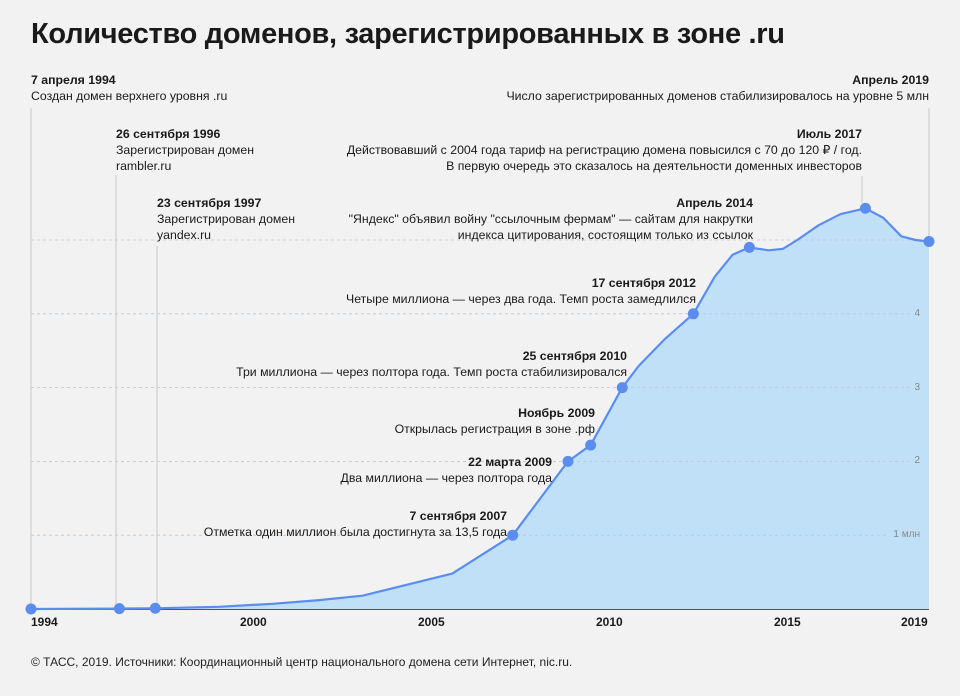 Image resolution: width=960 pixels, height=696 pixels. What do you see at coordinates (184, 235) in the screenshot?
I see `annotation-text: yandex.ru` at bounding box center [184, 235].